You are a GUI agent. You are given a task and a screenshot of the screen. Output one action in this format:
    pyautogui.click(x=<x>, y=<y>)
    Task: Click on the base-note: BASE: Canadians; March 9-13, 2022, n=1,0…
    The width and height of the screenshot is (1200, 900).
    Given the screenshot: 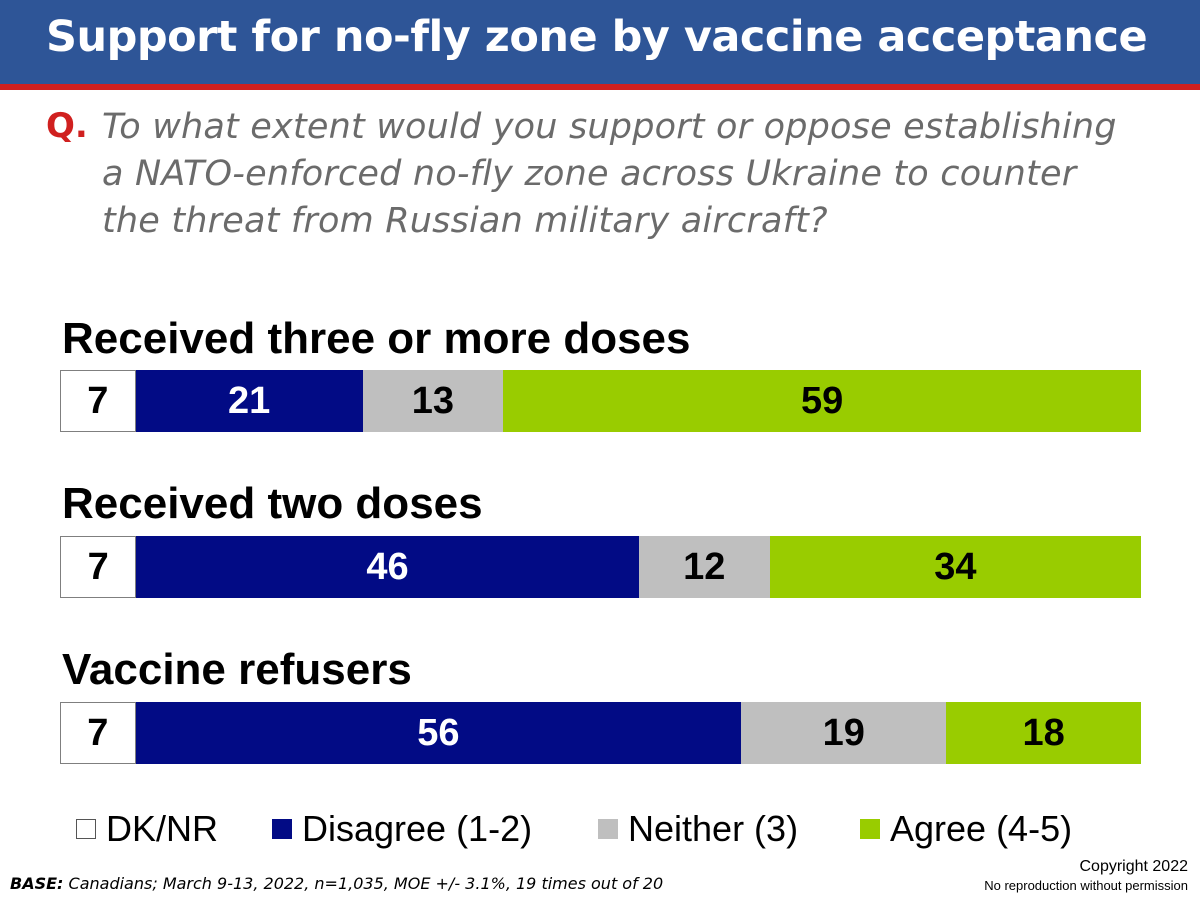 What is the action you would take?
    pyautogui.click(x=336, y=883)
    